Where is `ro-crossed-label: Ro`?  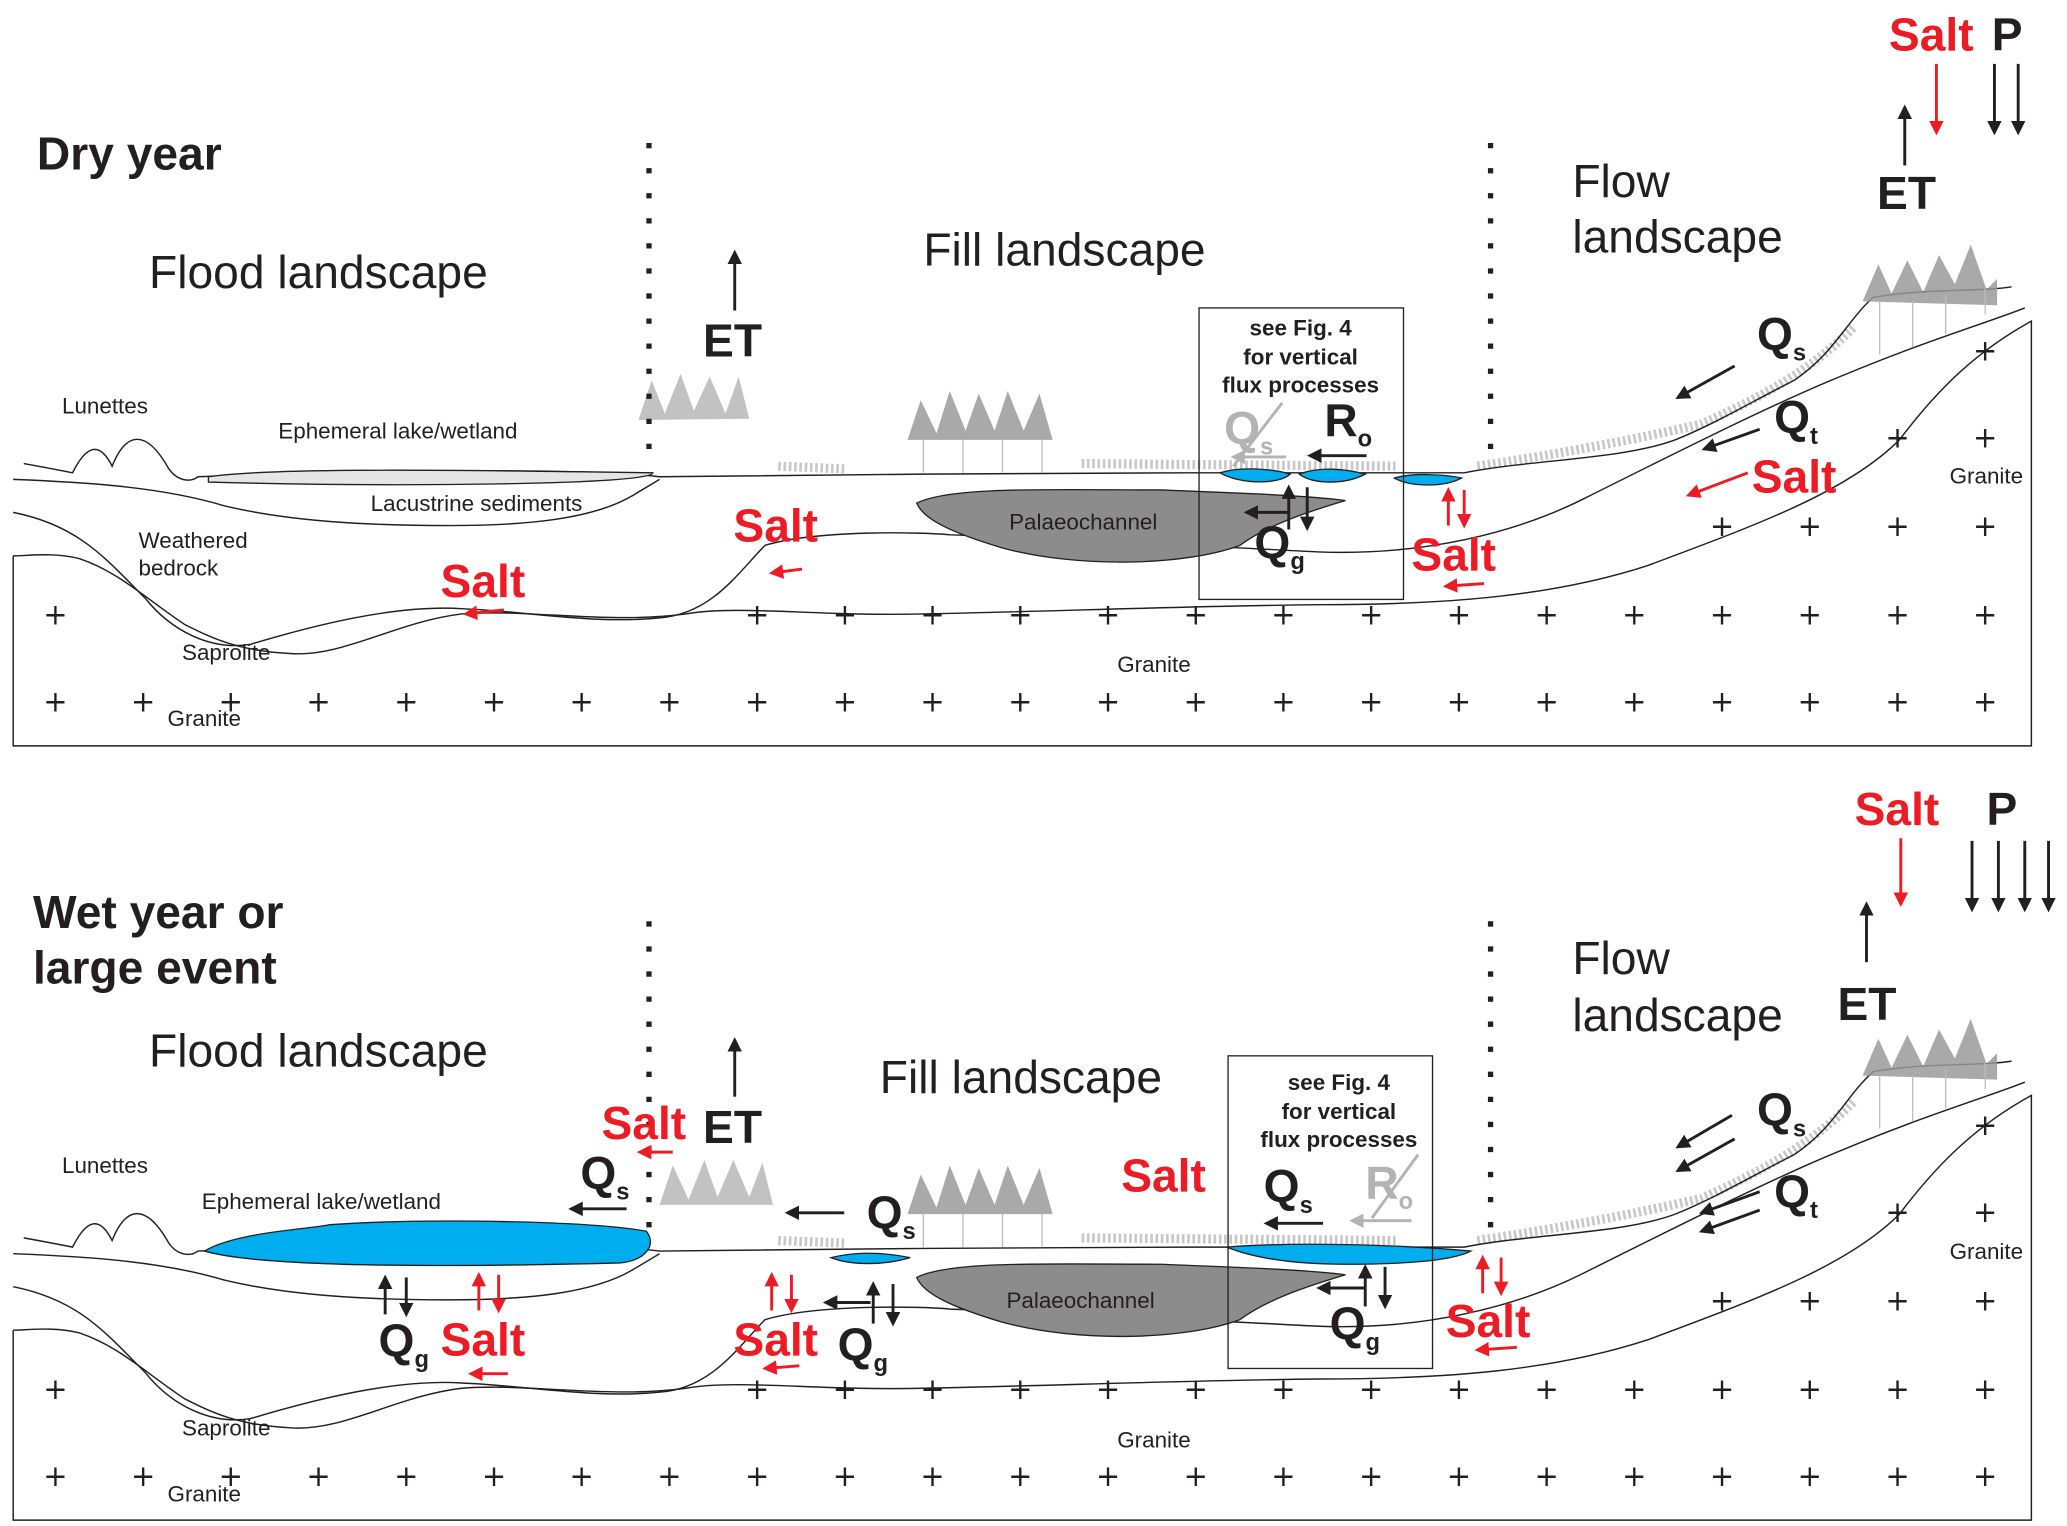
ro-crossed-label: Ro is located at coordinates (1389, 1185).